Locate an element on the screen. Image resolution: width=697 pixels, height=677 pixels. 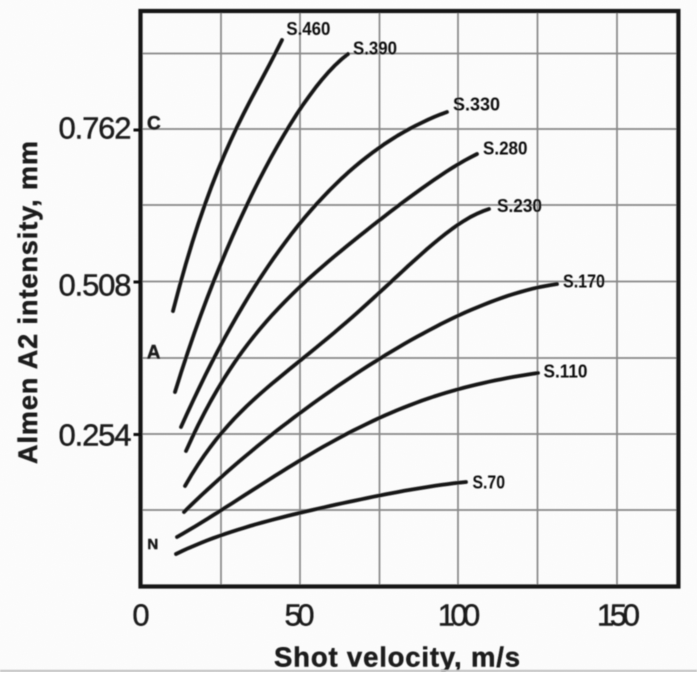
svg-text: 100 is located at coordinates (459, 615).